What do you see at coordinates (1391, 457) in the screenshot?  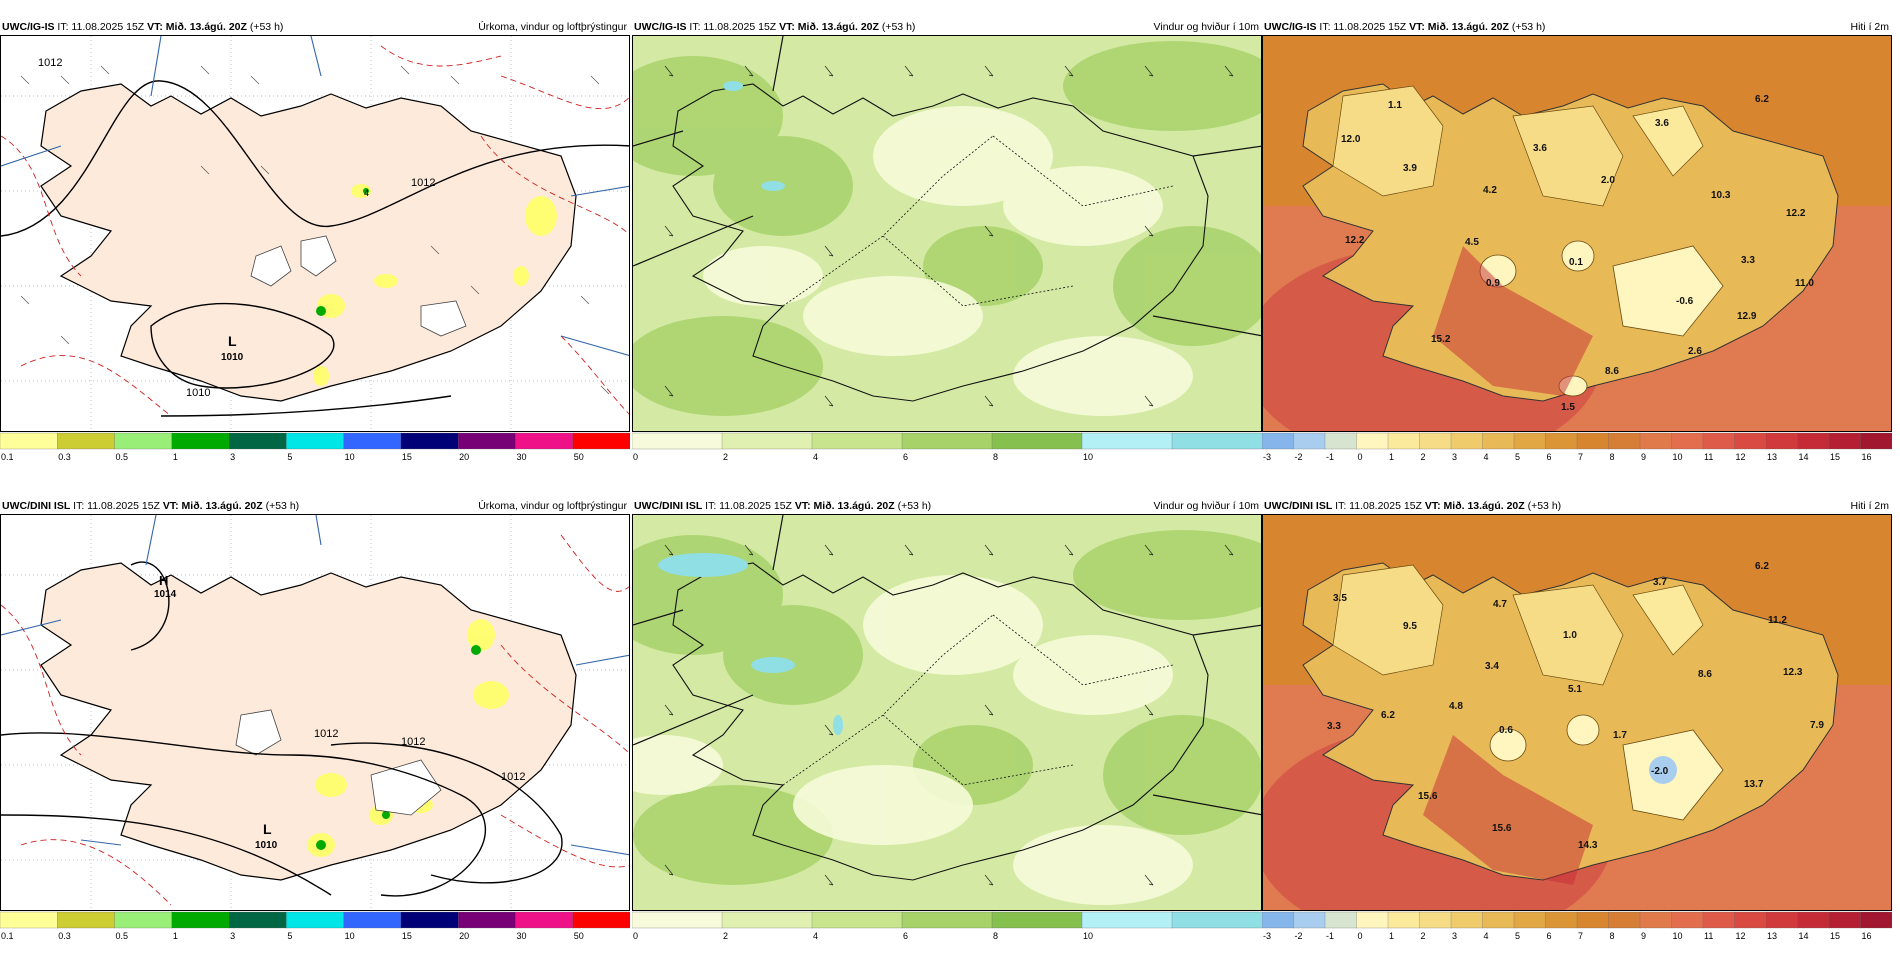 I see `colorbar-tick-label: 1` at bounding box center [1391, 457].